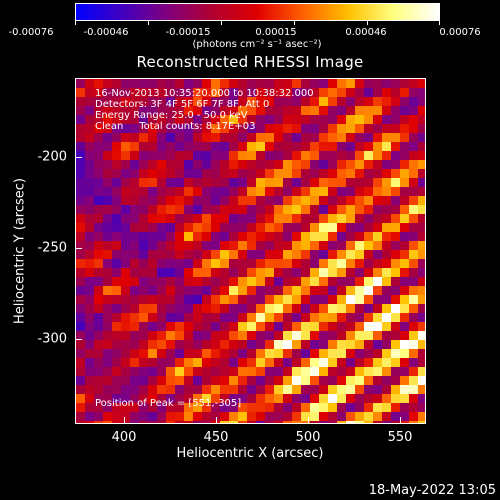 The width and height of the screenshot is (500, 500). What do you see at coordinates (250, 453) in the screenshot?
I see `x-axis-label: Heliocentric X (arcsec)` at bounding box center [250, 453].